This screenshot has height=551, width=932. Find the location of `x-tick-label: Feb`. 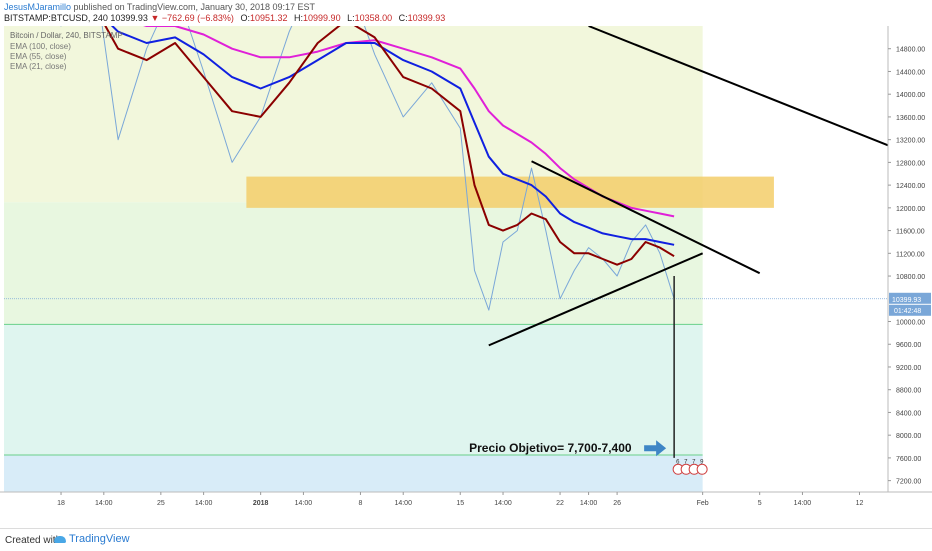

x-tick-label: Feb is located at coordinates (703, 503).